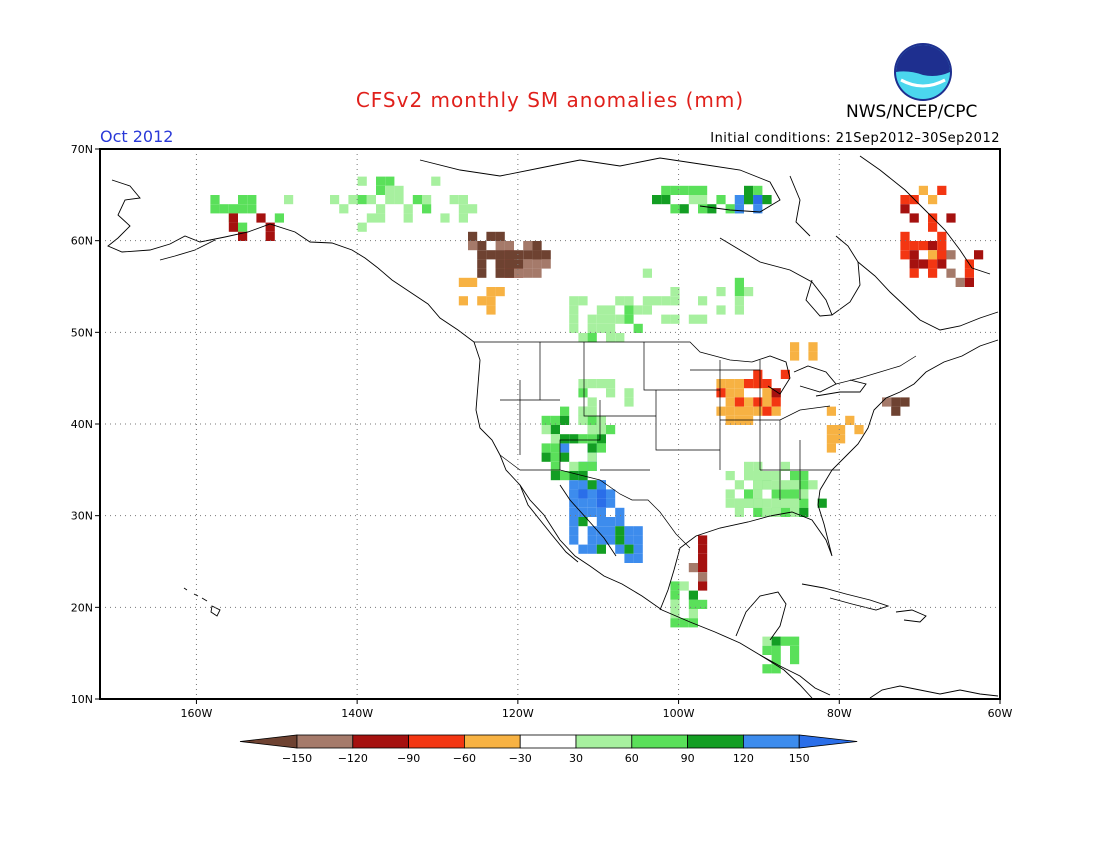 The width and height of the screenshot is (1100, 850). Describe the element at coordinates (436, 741) in the screenshot. I see `colorbar-swatch` at that location.